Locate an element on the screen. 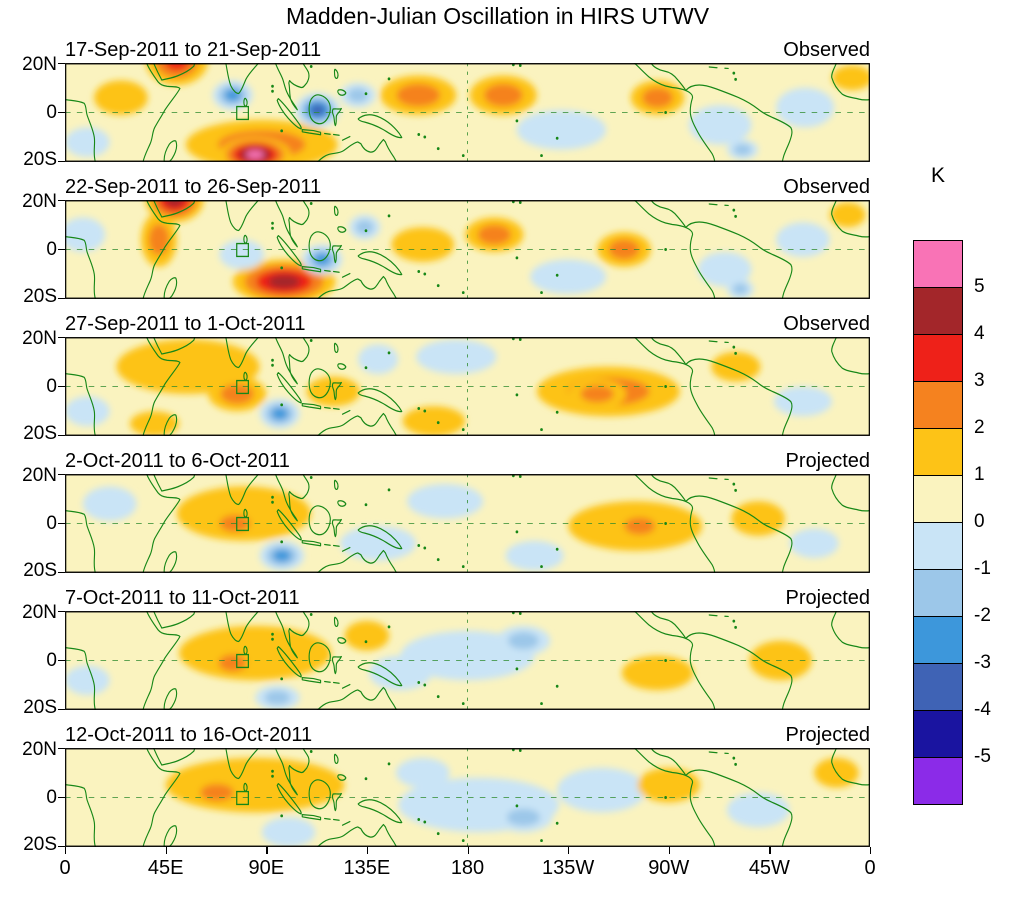 This screenshot has width=1015, height=922. panel-header: 12-Oct-2011 to 16-Oct-2011 Projected is located at coordinates (467, 734).